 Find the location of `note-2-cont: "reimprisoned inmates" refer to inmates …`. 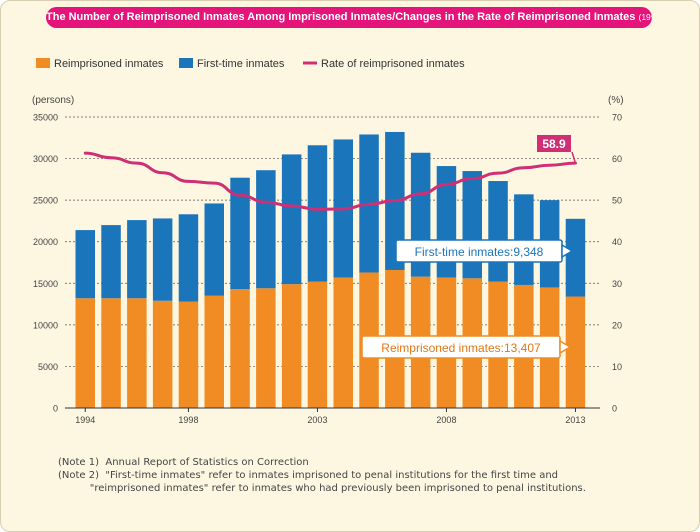

note-2-cont: "reimprisoned inmates" refer to inmates … is located at coordinates (322, 488).